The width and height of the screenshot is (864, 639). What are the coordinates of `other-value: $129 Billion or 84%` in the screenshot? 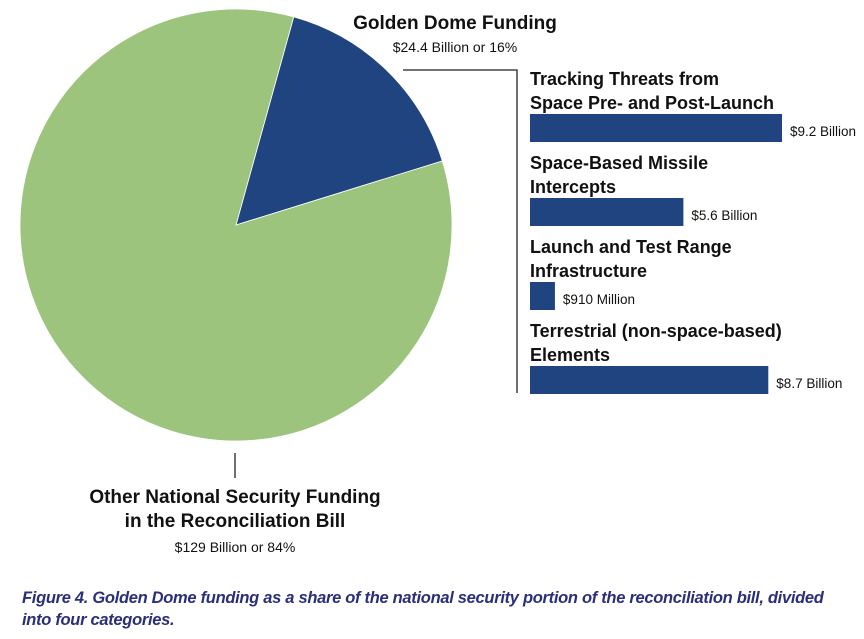 It's located at (235, 547).